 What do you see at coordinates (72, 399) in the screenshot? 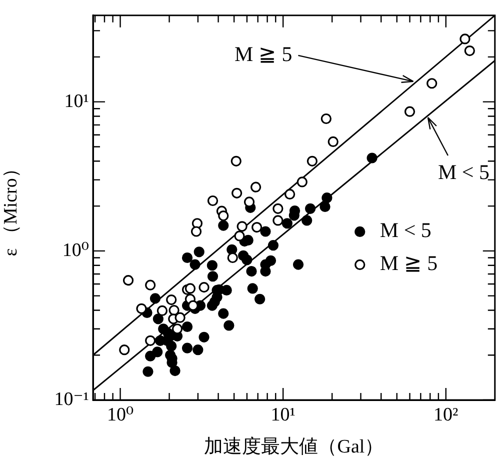
I see `y-tick-label: 10⁻¹` at bounding box center [72, 399].